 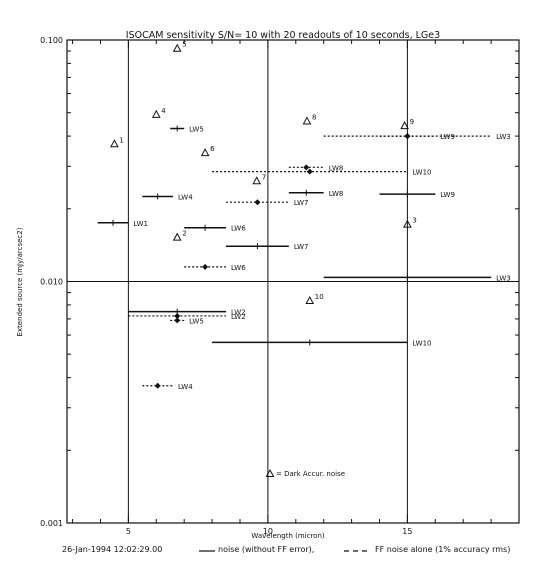 What do you see at coordinates (288, 536) in the screenshot?
I see `x-axis-label: Wavelength (micron)` at bounding box center [288, 536].